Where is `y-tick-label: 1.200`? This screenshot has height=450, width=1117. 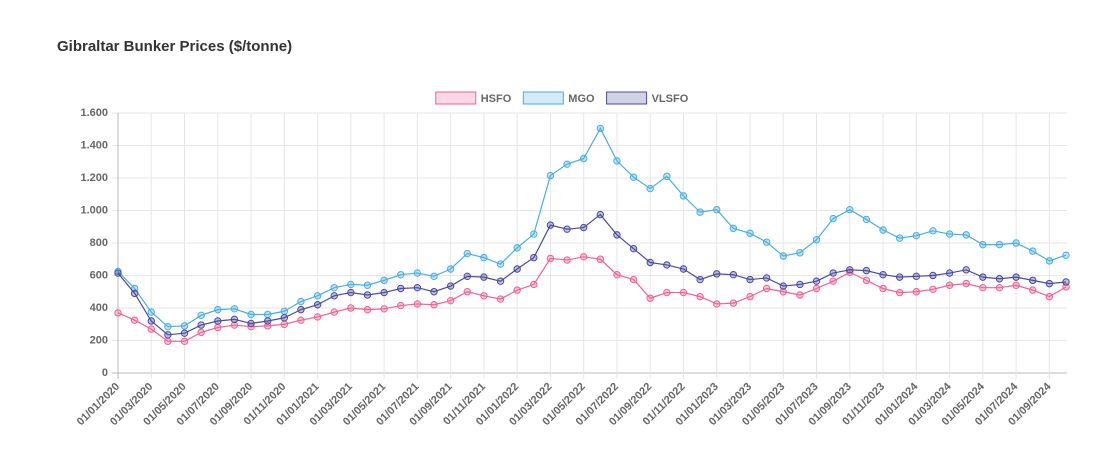
y-tick-label: 1.200 is located at coordinates (94, 178).